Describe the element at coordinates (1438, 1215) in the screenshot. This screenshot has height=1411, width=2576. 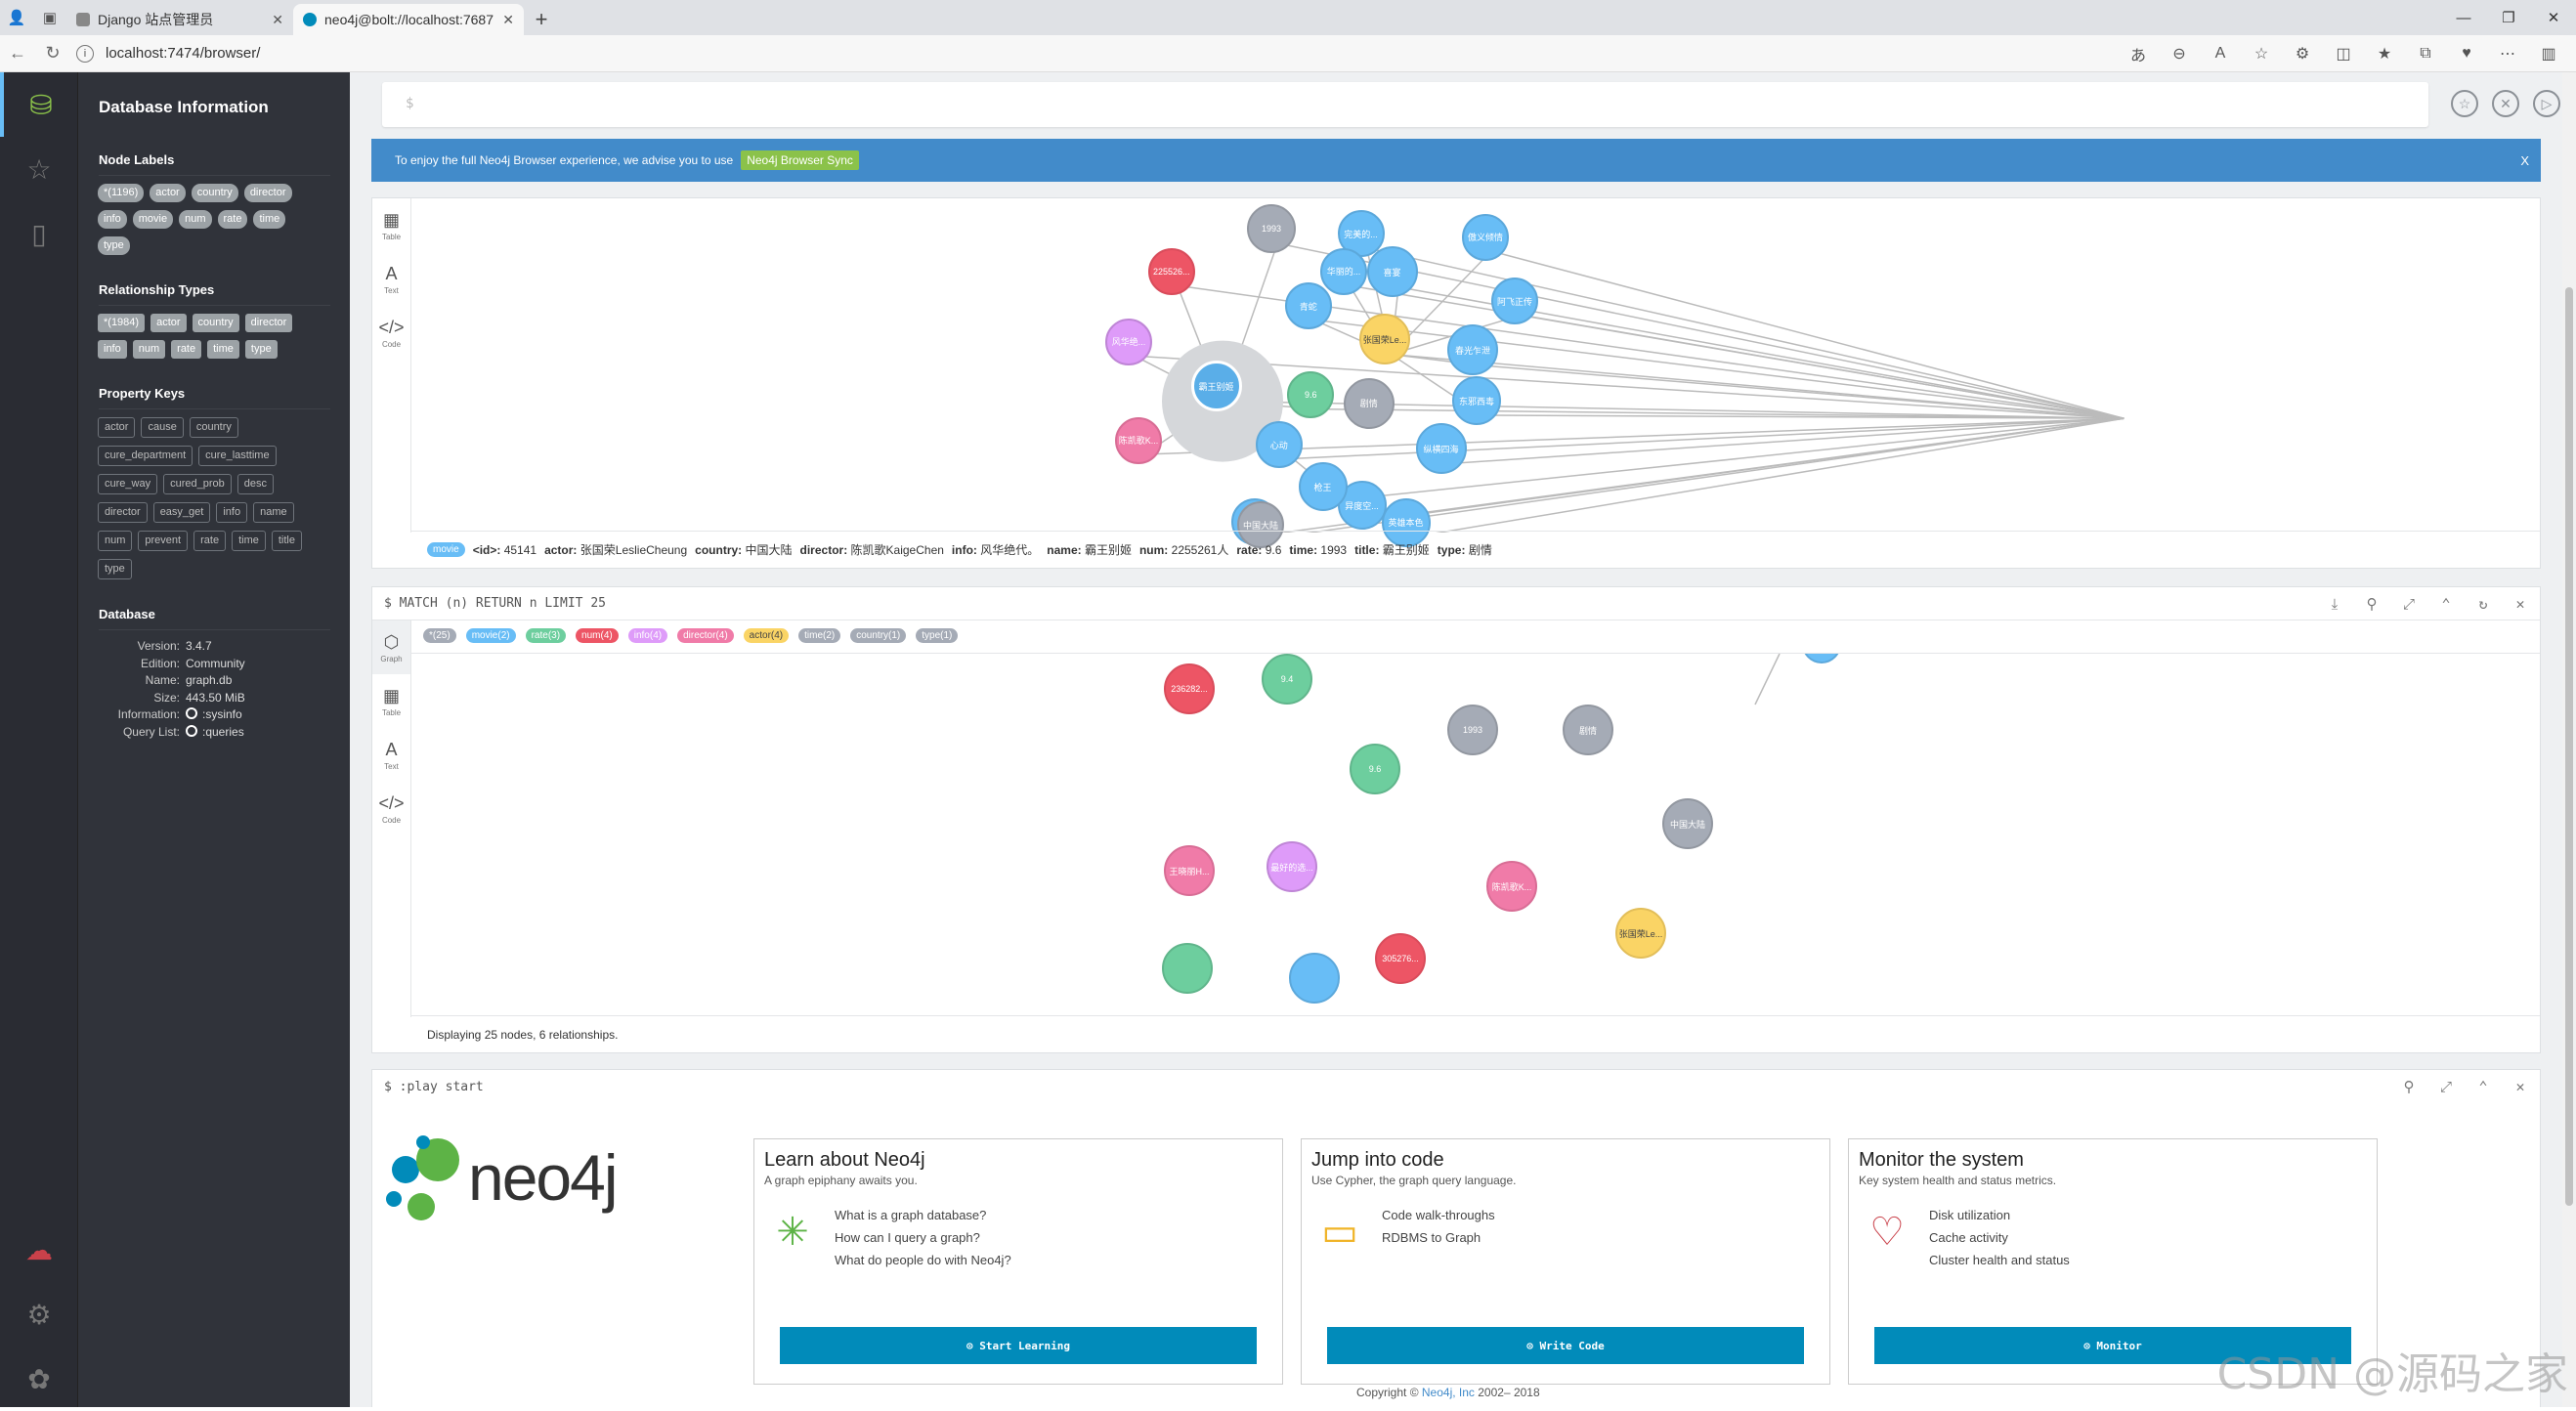
I see `card-link: Code walk-throughs` at that location.